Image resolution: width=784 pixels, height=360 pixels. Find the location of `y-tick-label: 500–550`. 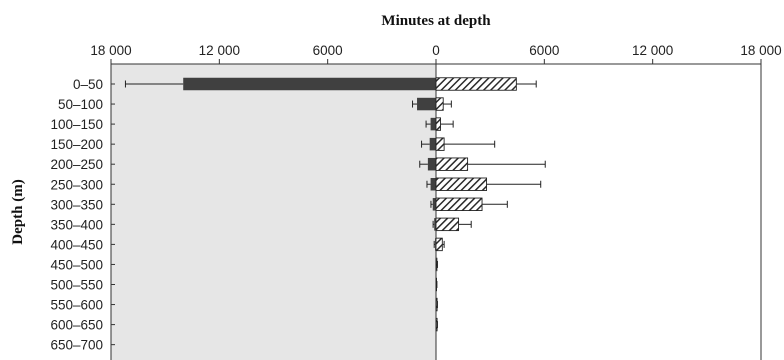

y-tick-label: 500–550 is located at coordinates (76, 285).